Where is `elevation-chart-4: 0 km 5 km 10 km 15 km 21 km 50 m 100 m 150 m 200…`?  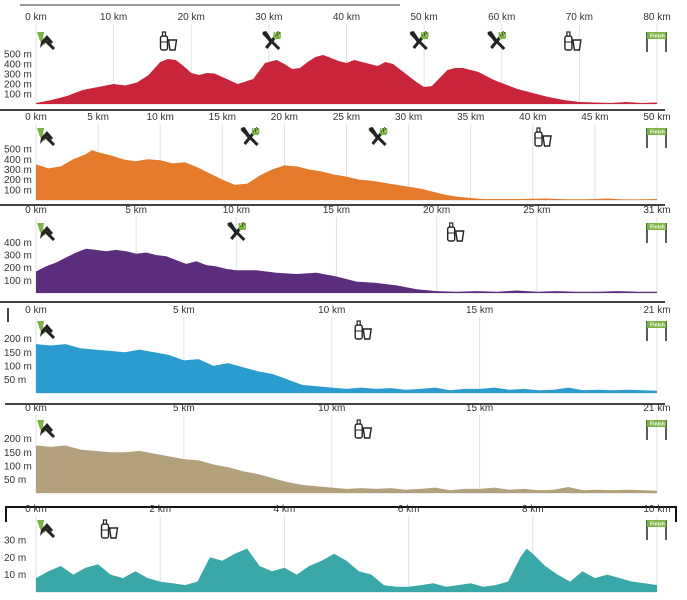 elevation-chart-4: 0 km 5 km 10 km 15 km 21 km 50 m 100 m 150 m 200… is located at coordinates (337, 349).